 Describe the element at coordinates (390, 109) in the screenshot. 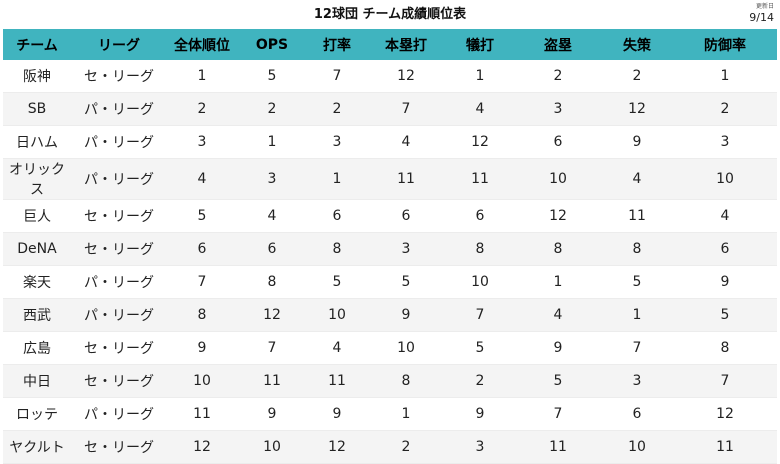

I see `table-row: SB パ・リーグ 2 2 2 7 4 3 12 2` at that location.